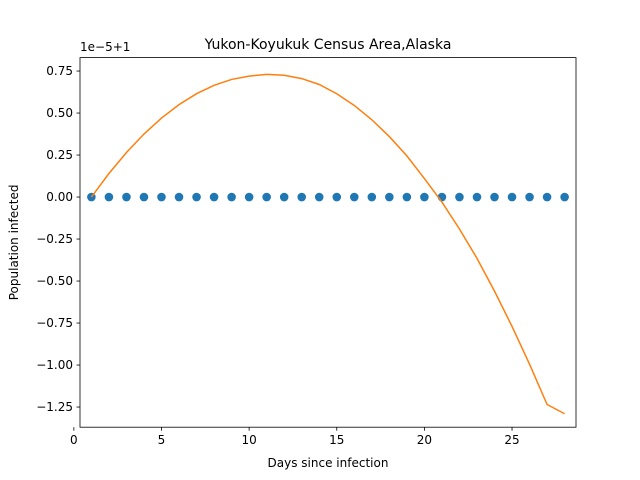 The image size is (640, 480). What do you see at coordinates (59, 197) in the screenshot?
I see `y-tick-label: 0.00` at bounding box center [59, 197].